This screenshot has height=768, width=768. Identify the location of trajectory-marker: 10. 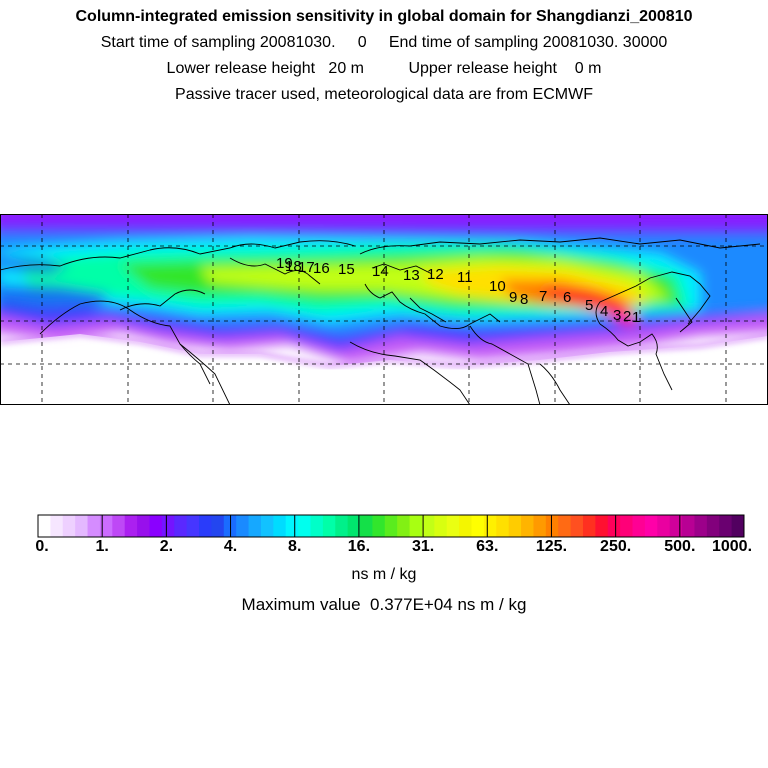
(497, 286).